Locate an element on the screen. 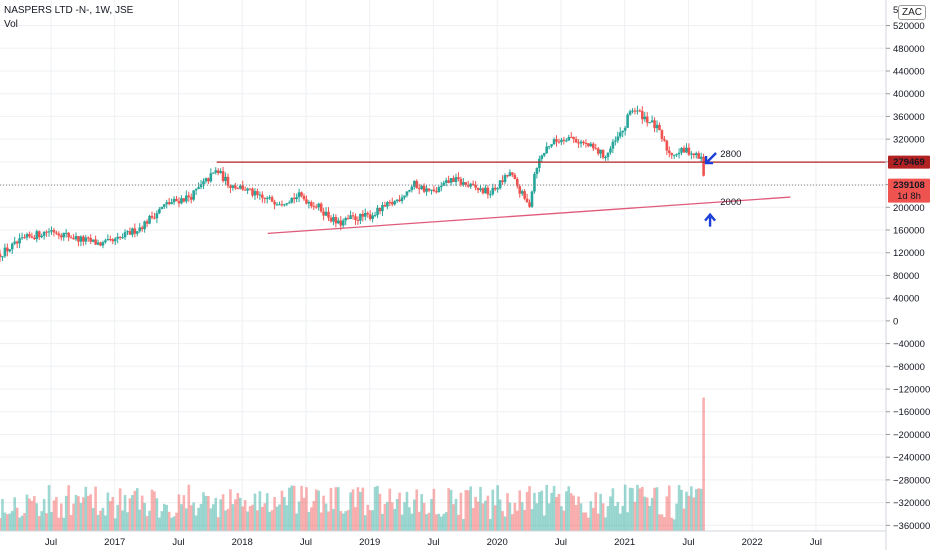 Image resolution: width=932 pixels, height=550 pixels. x-tick-label: Jul is located at coordinates (688, 542).